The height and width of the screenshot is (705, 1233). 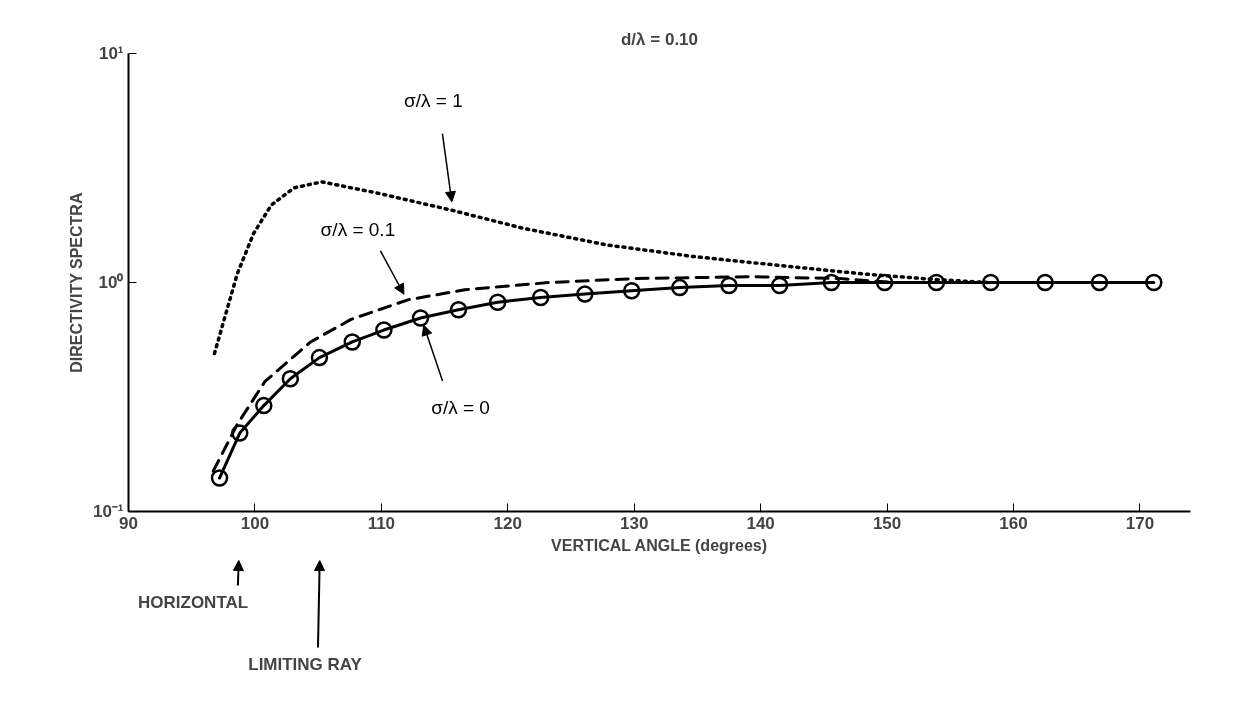 I want to click on y-tick-label: 10⁰, so click(x=111, y=282).